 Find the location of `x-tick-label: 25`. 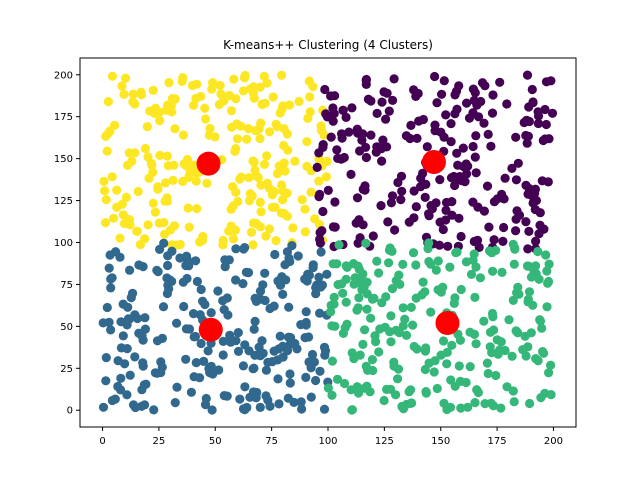

x-tick-label: 25 is located at coordinates (159, 441).